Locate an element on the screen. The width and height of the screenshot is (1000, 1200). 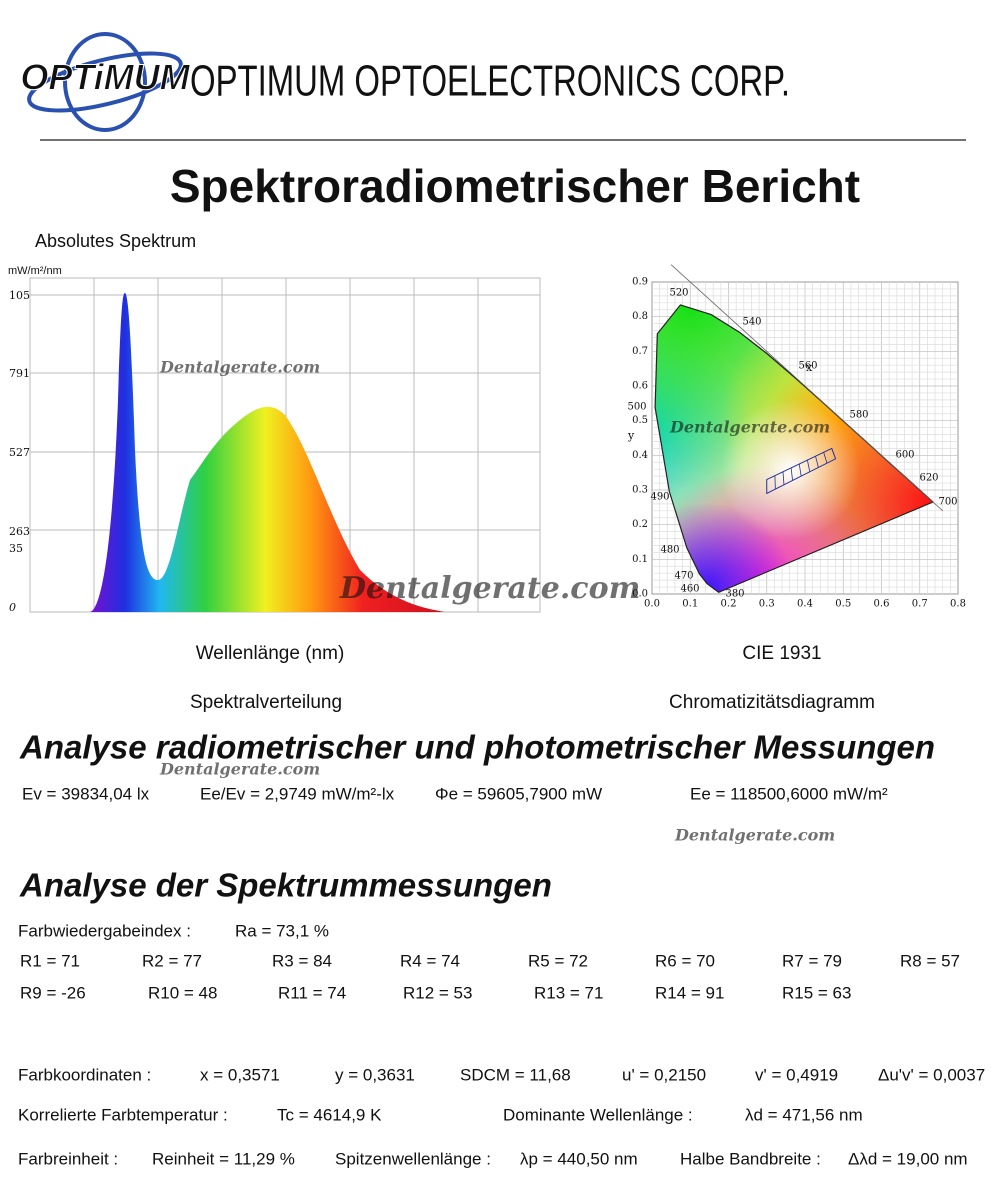
section-heading: Analyse der Spektrummessungen is located at coordinates (285, 885).